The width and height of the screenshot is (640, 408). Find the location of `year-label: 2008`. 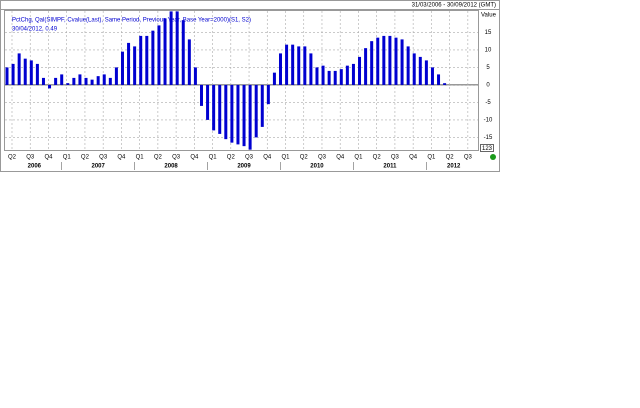

year-label: 2008 is located at coordinates (171, 167).